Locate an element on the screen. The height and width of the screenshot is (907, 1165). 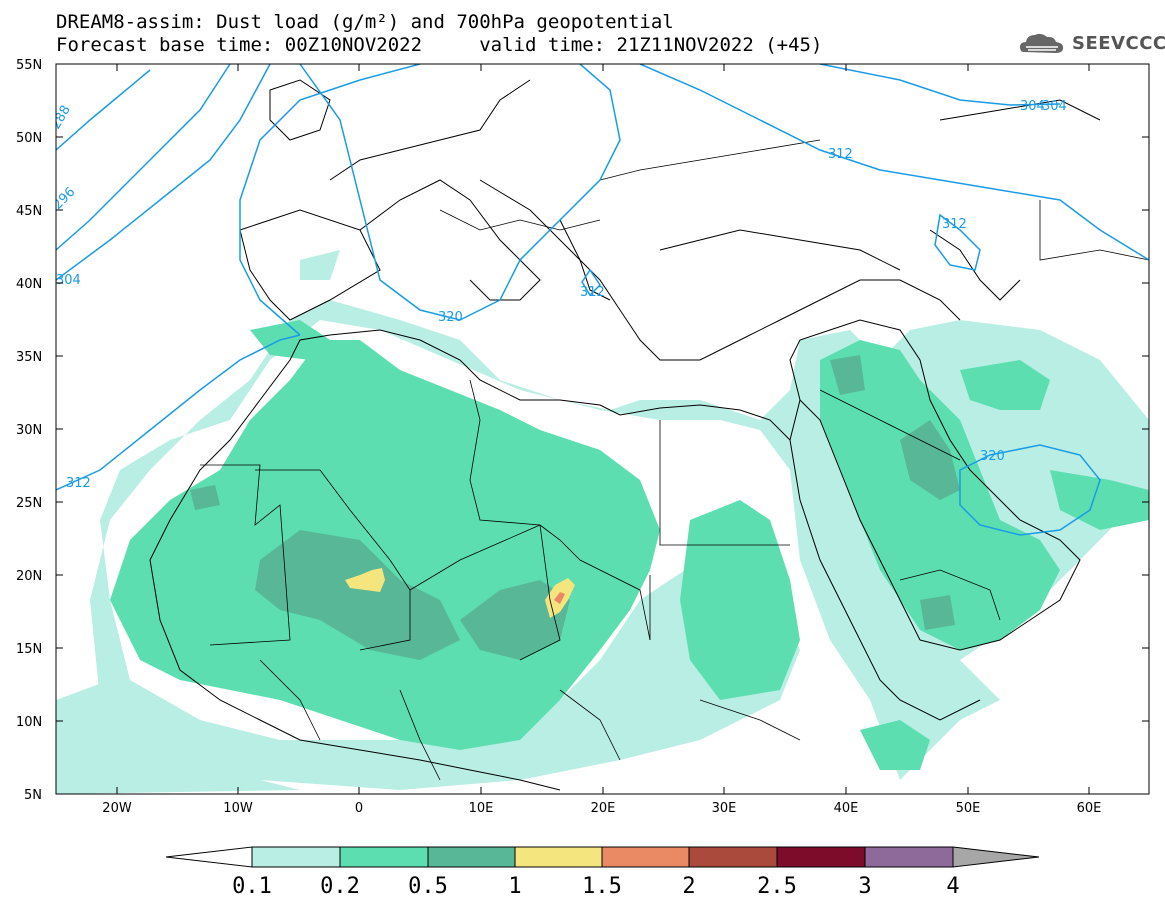
lat-label: 20N is located at coordinates (29, 576).